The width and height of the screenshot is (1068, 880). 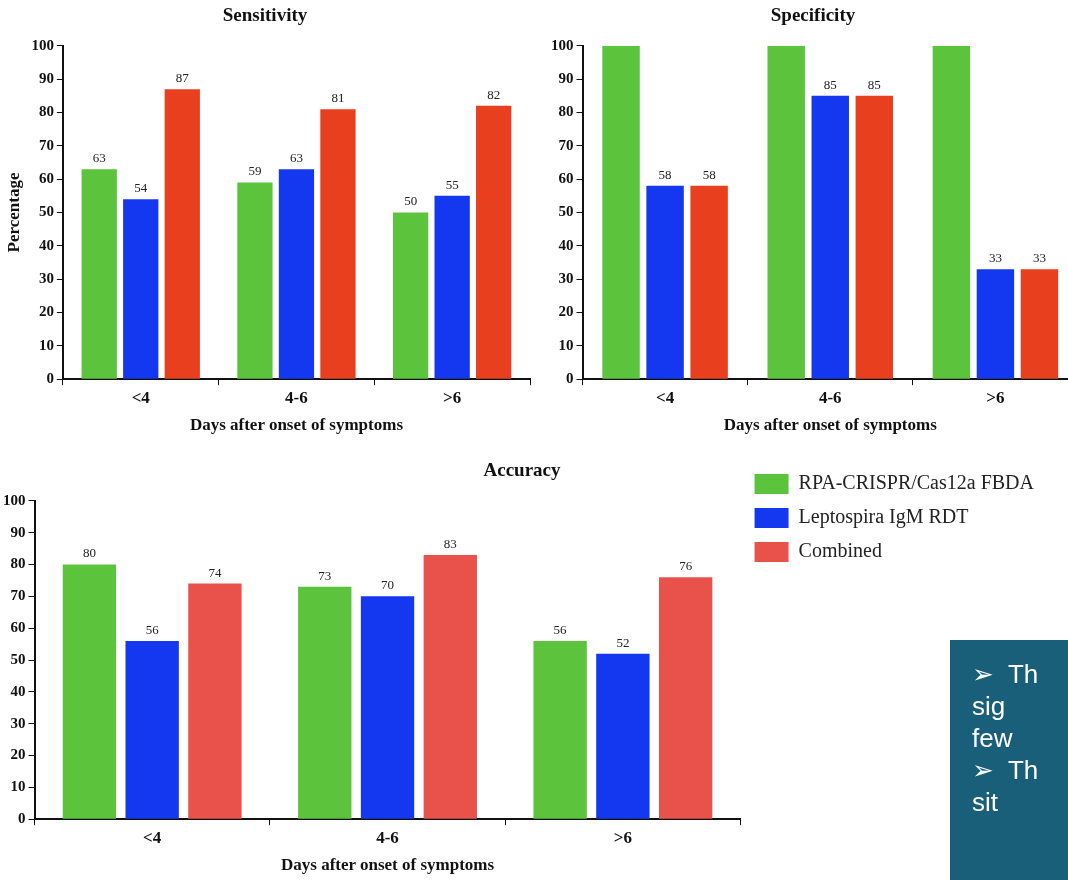 I want to click on data-label: 58, so click(x=665, y=174).